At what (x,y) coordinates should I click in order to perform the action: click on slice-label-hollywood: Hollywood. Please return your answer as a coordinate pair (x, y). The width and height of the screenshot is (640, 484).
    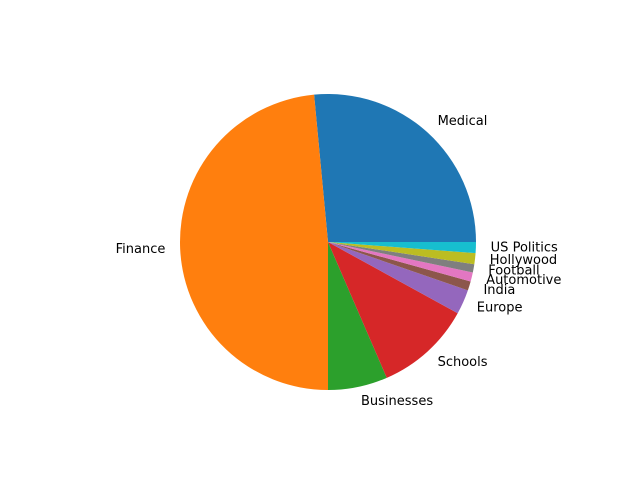
    Looking at the image, I should click on (523, 260).